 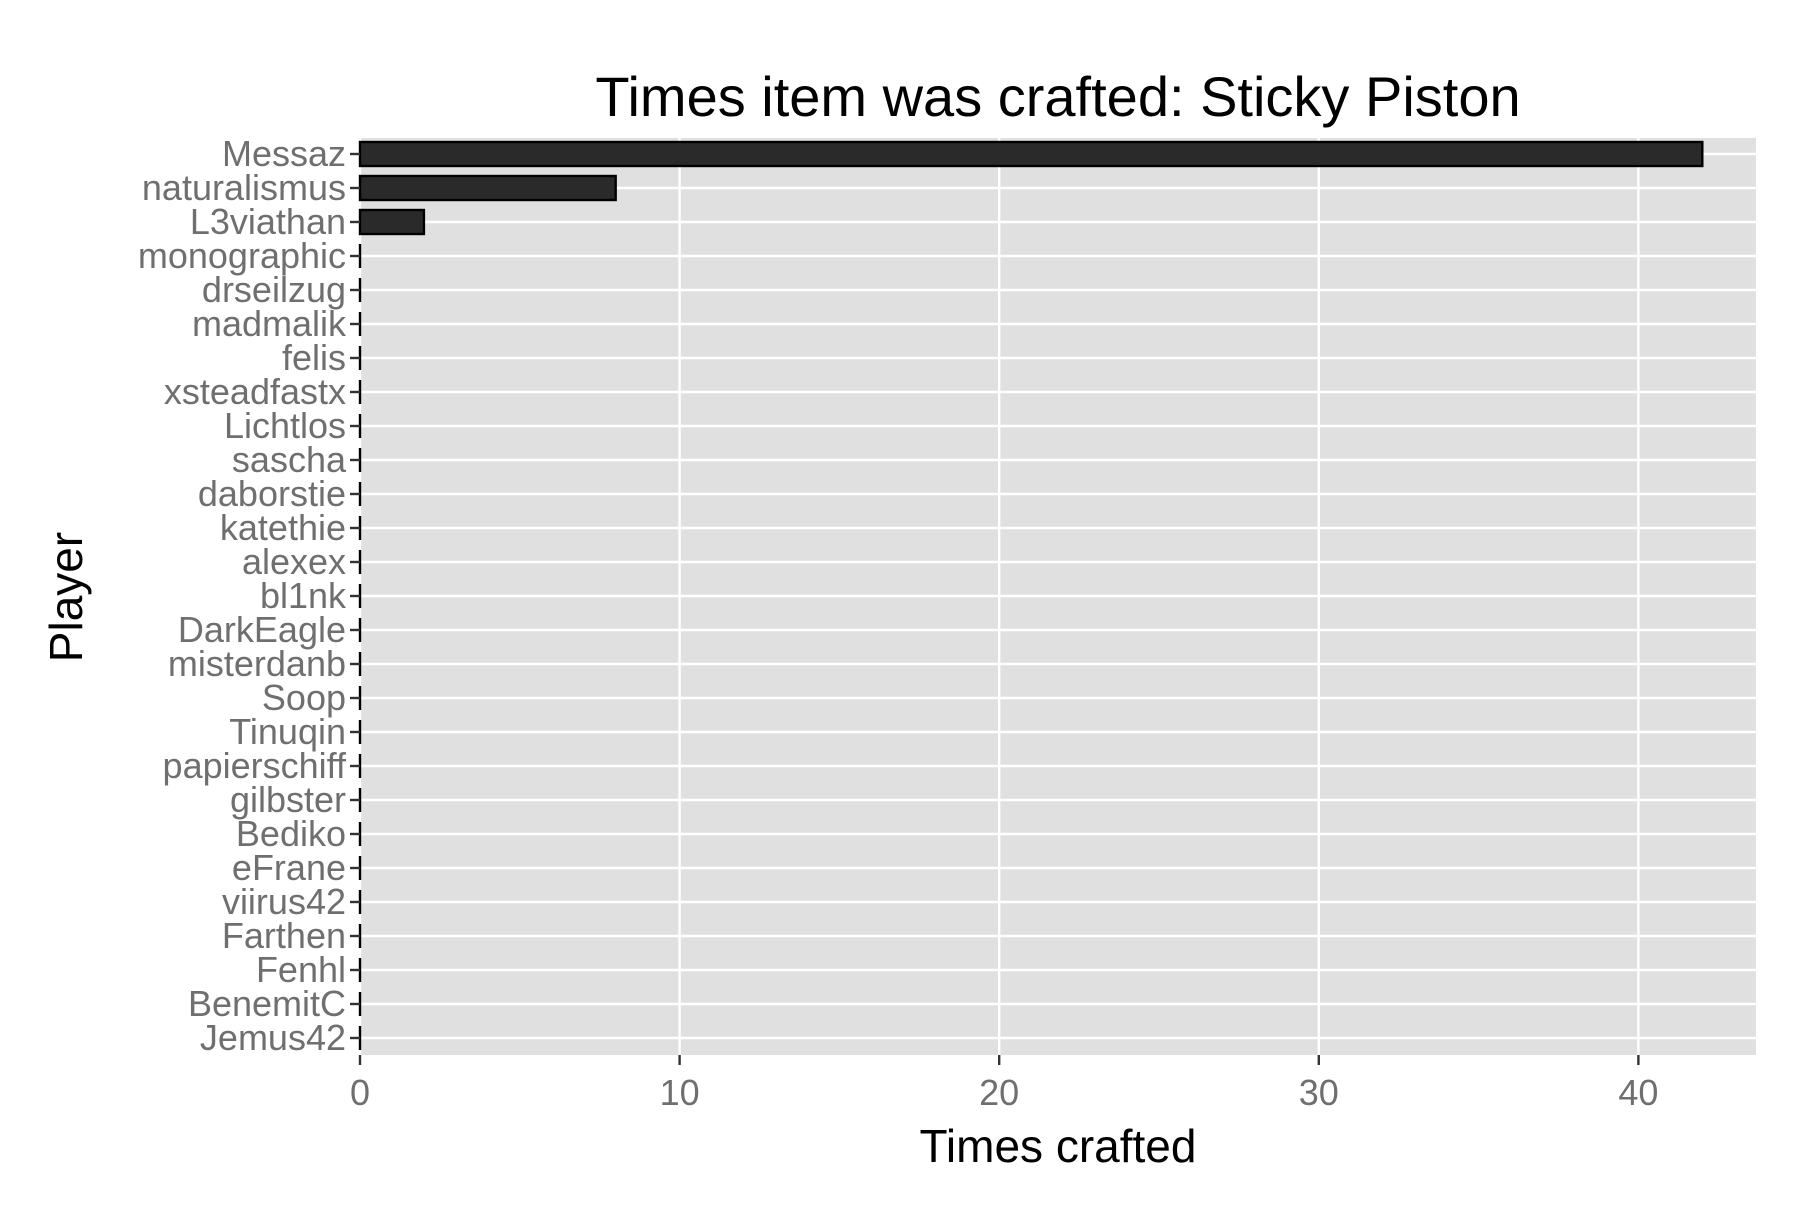 What do you see at coordinates (267, 1003) in the screenshot?
I see `y-tick-label: BenemitC` at bounding box center [267, 1003].